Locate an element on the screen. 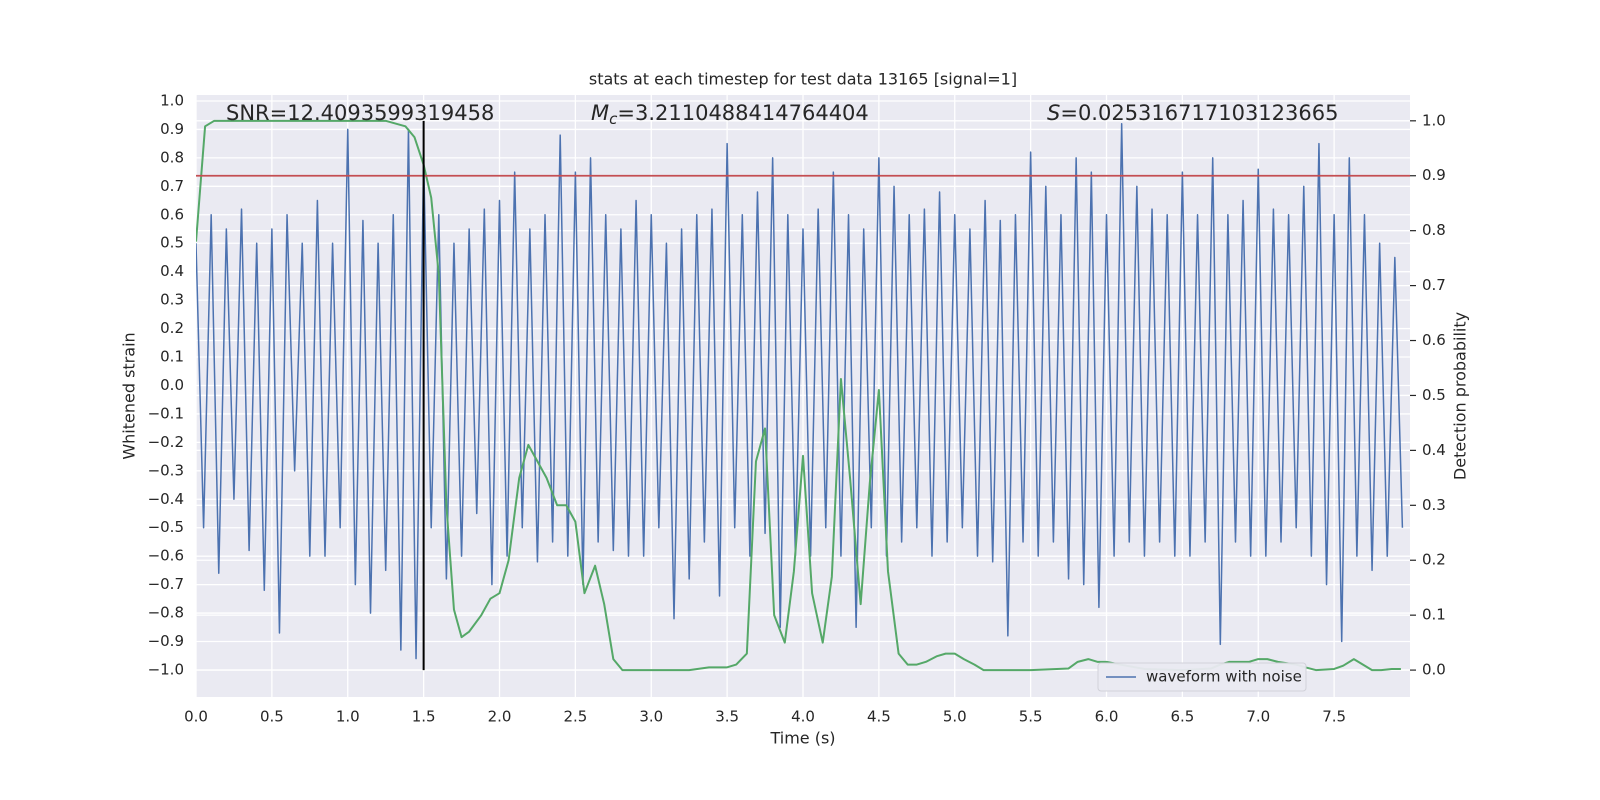  y2-tick-label: 0.6 is located at coordinates (1434, 340).